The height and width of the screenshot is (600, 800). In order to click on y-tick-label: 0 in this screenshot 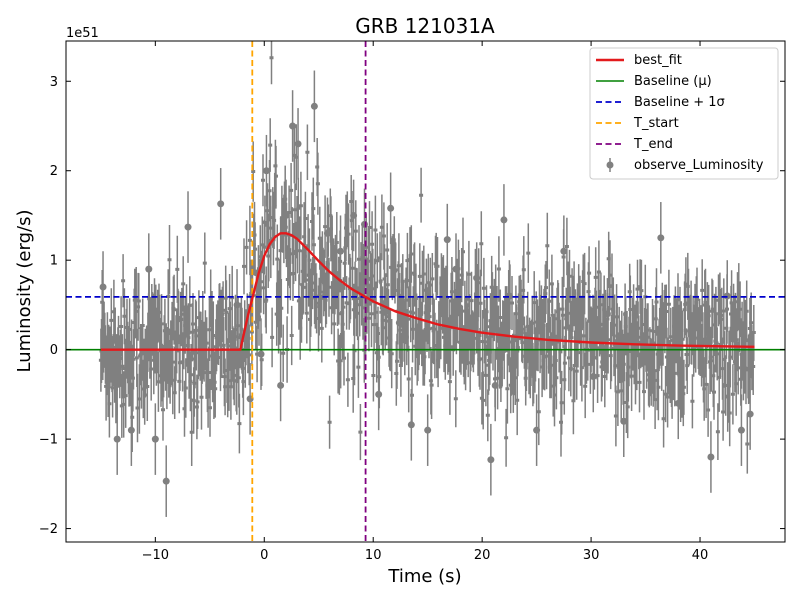, I will do `click(54, 350)`.